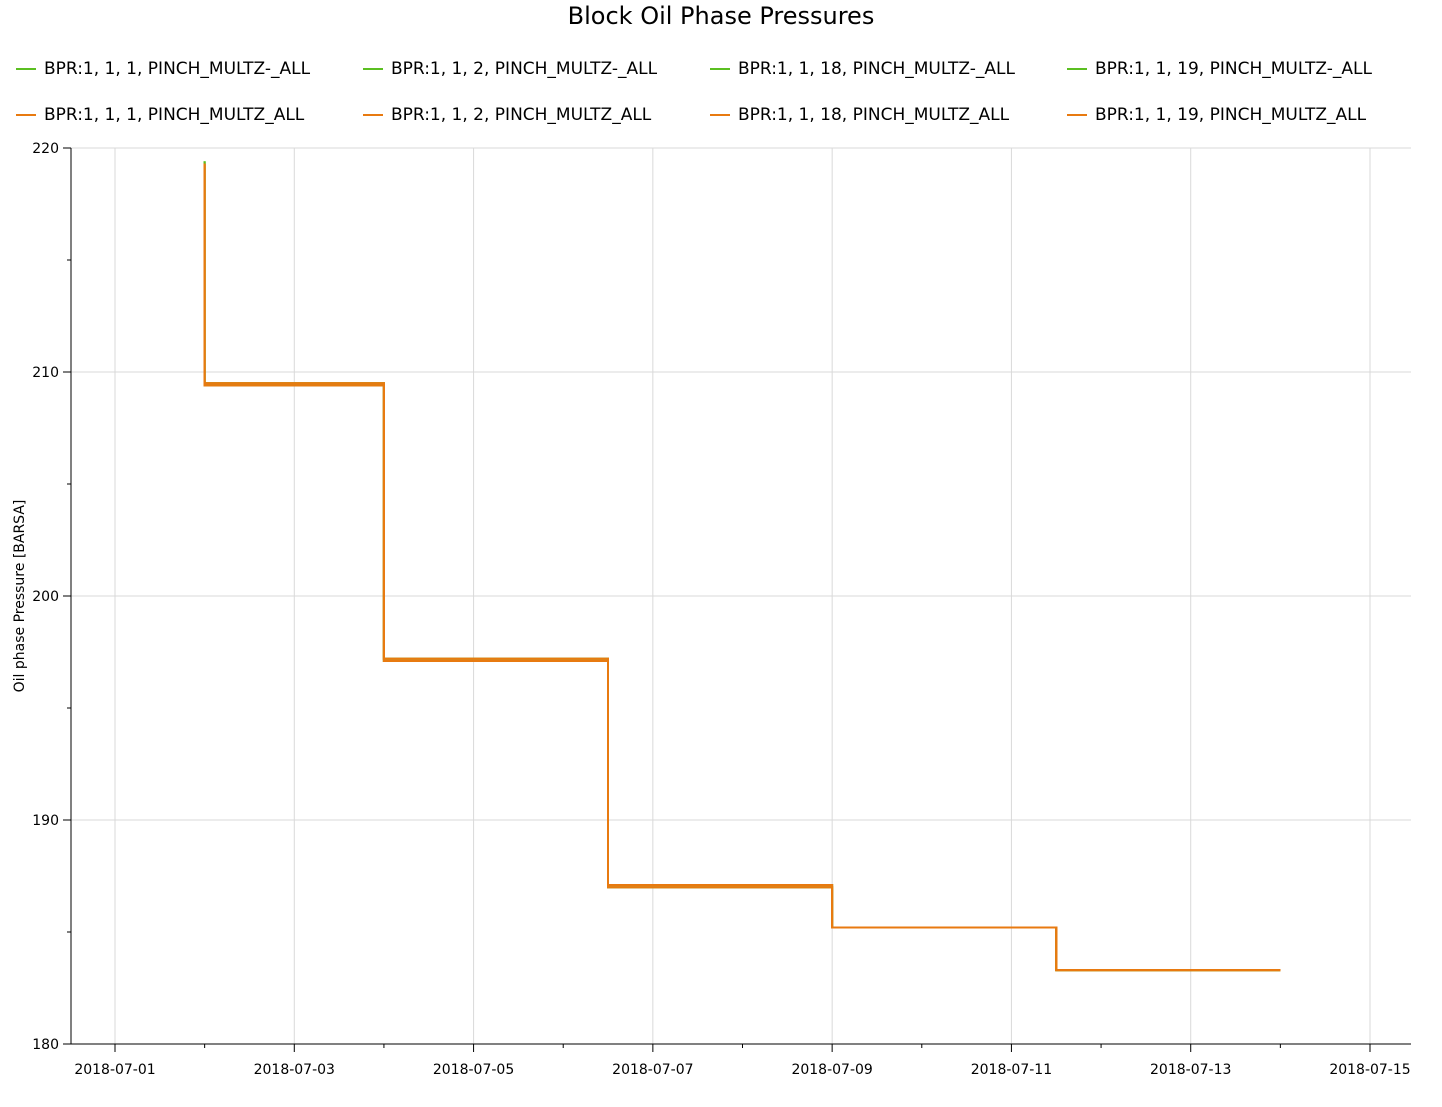 This screenshot has height=1107, width=1442. I want to click on y-tick-label: 220, so click(45, 149).